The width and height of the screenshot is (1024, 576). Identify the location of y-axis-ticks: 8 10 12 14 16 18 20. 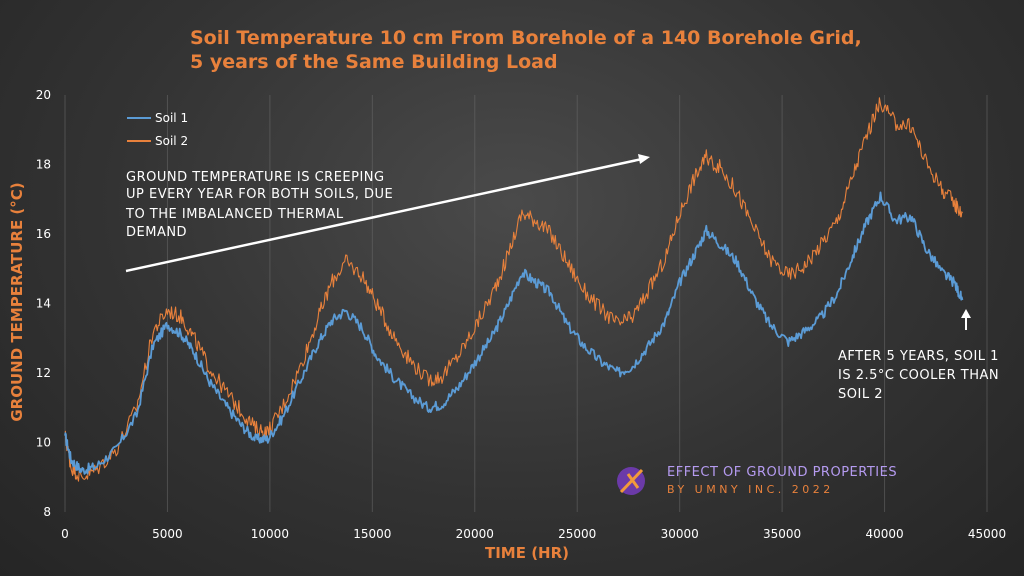
(43, 303).